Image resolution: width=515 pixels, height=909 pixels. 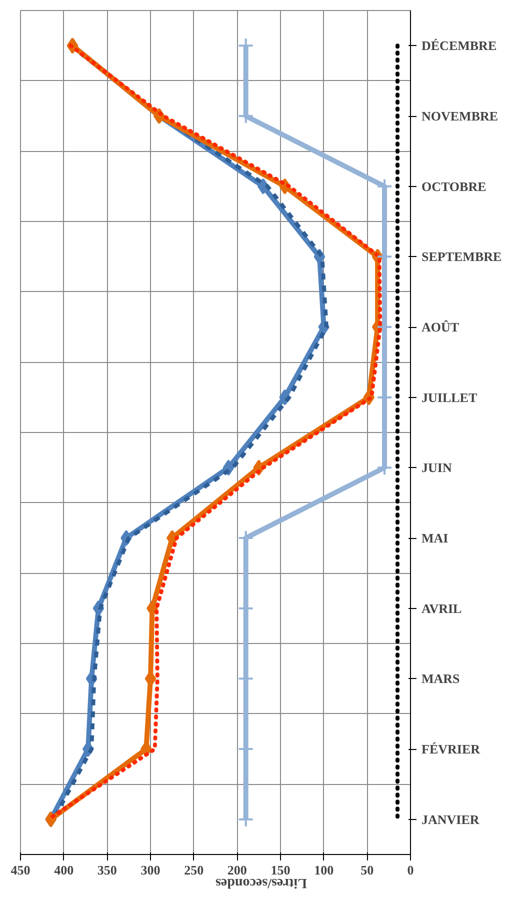 I want to click on y-tick-label: JANVIER, so click(x=451, y=819).